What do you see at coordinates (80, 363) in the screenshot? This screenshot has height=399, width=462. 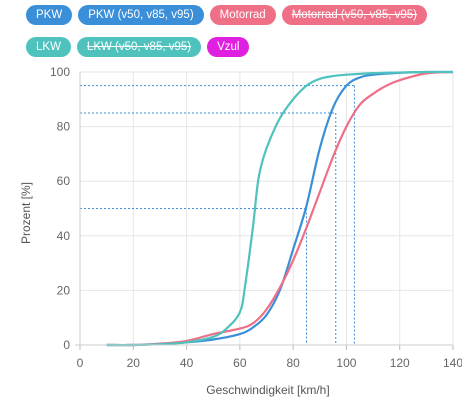 I see `x-tick-label: 0` at bounding box center [80, 363].